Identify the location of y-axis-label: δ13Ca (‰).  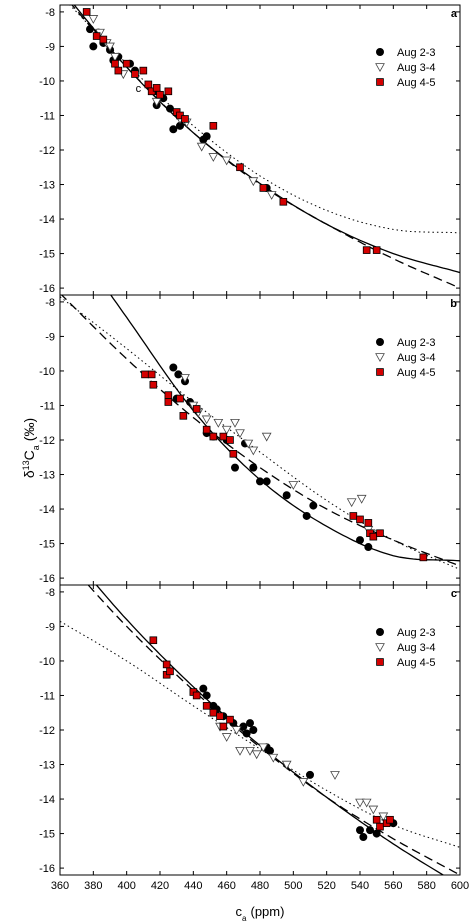
(31, 448).